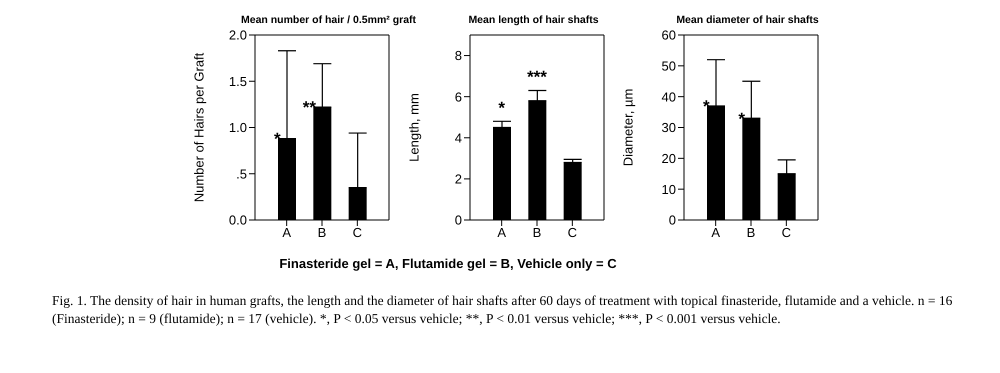 This screenshot has height=373, width=1000. Describe the element at coordinates (669, 35) in the screenshot. I see `y-tick-label: 60` at that location.